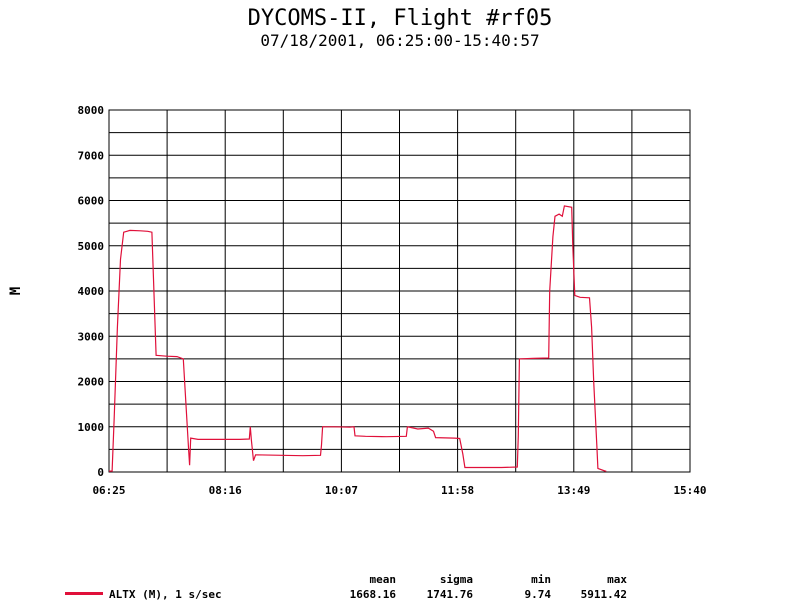 The height and width of the screenshot is (605, 800). Describe the element at coordinates (165, 594) in the screenshot. I see `legend-label: ALTX (M), 1 s/sec` at that location.